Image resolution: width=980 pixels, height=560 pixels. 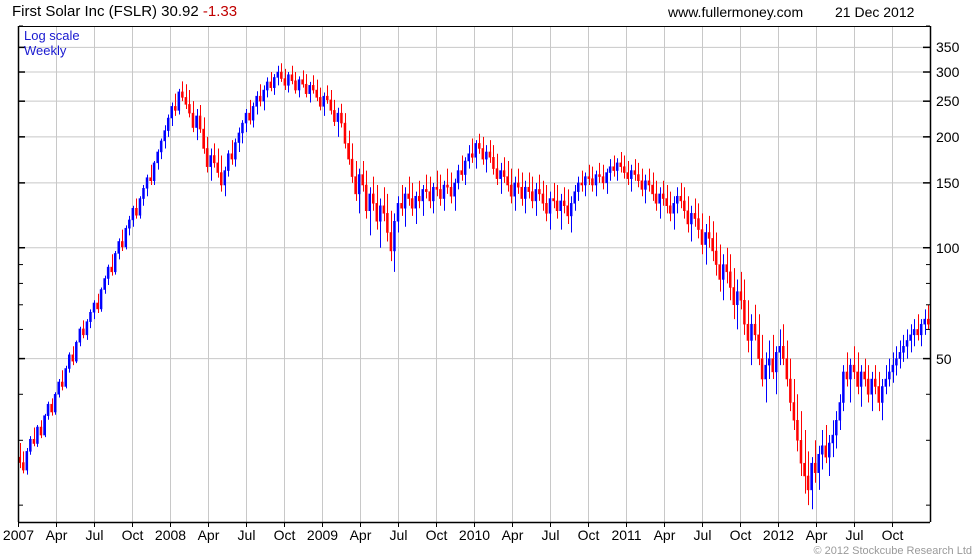 I want to click on log-scale-annotation: Log scale, so click(x=52, y=35).